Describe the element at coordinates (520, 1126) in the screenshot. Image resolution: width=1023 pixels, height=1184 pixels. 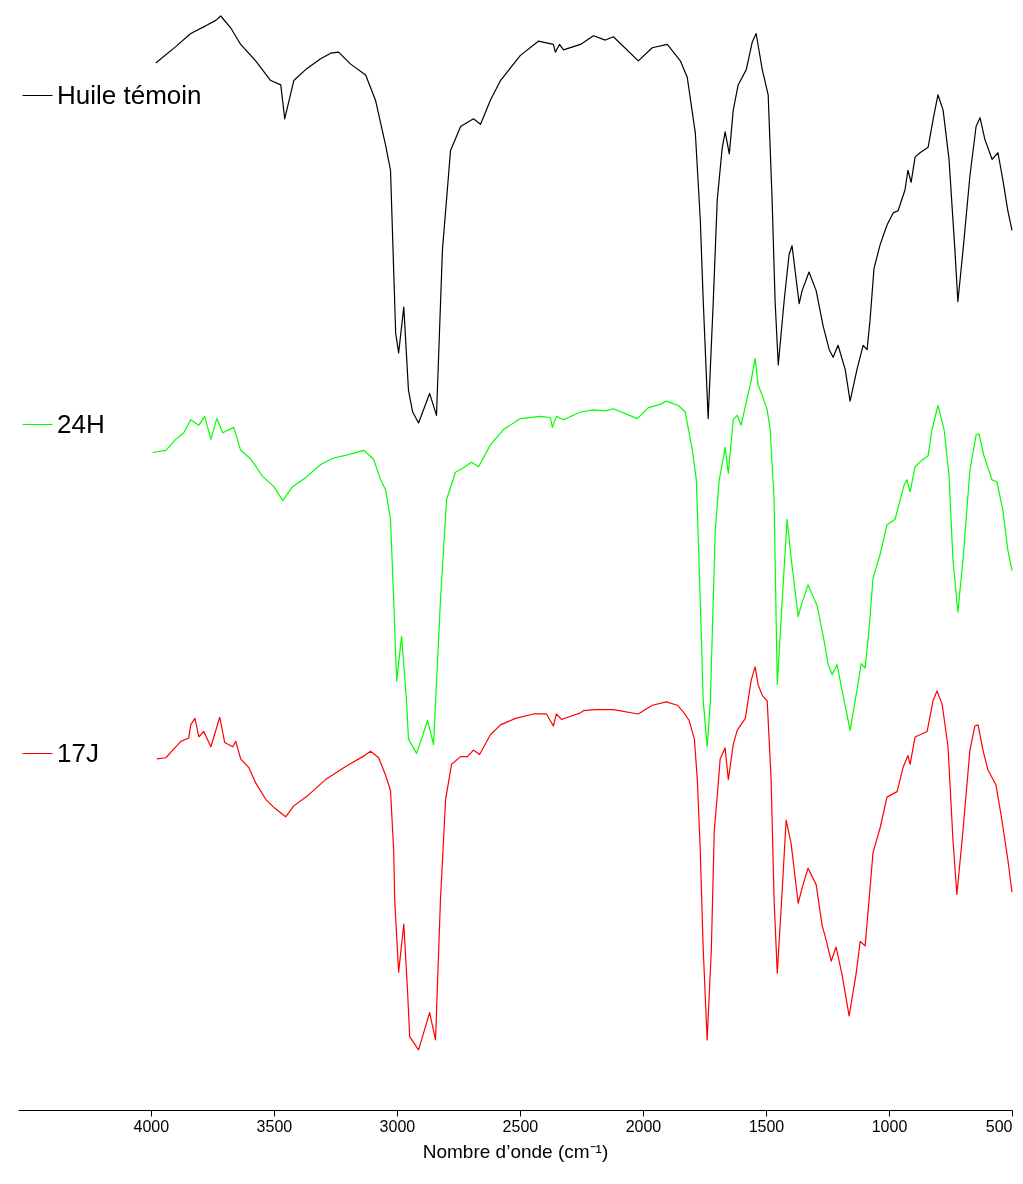
I see `x-tick-label: 2500` at that location.